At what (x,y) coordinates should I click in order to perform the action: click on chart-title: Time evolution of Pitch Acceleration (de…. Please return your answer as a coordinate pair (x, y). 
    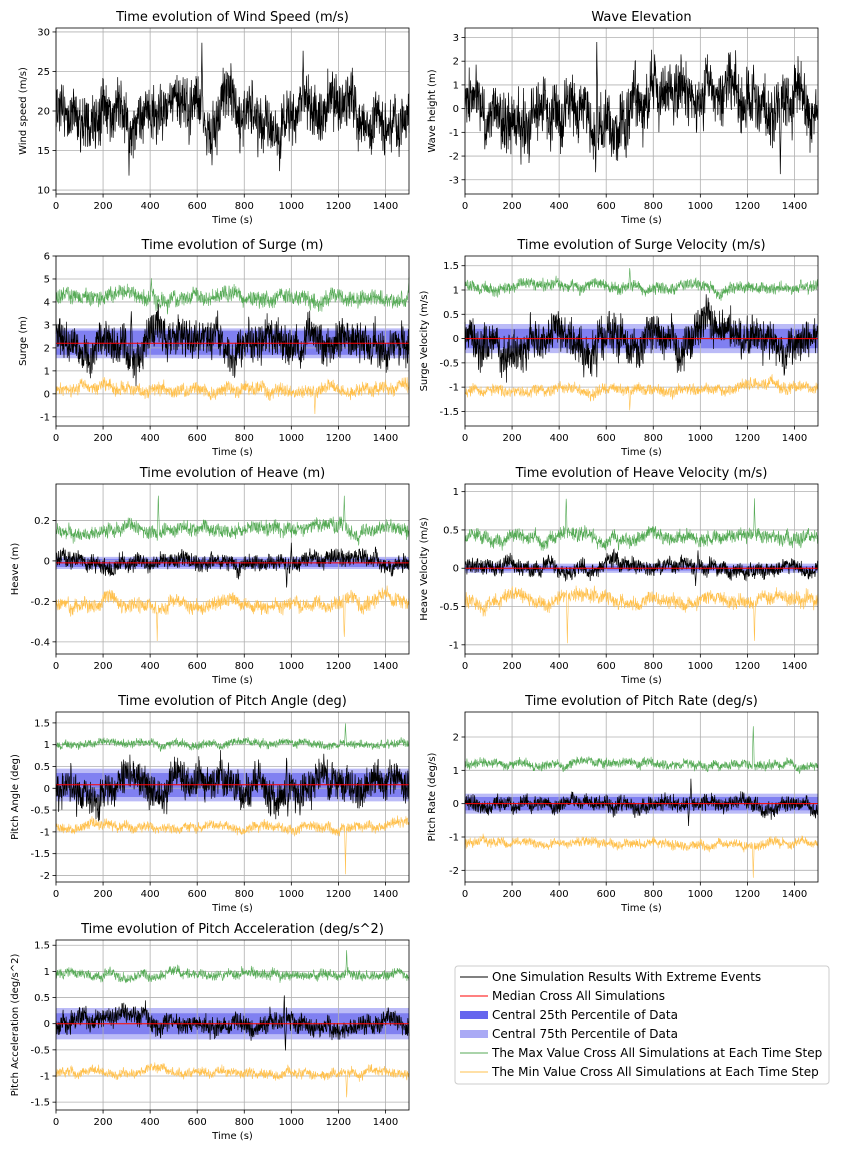
    Looking at the image, I should click on (232, 929).